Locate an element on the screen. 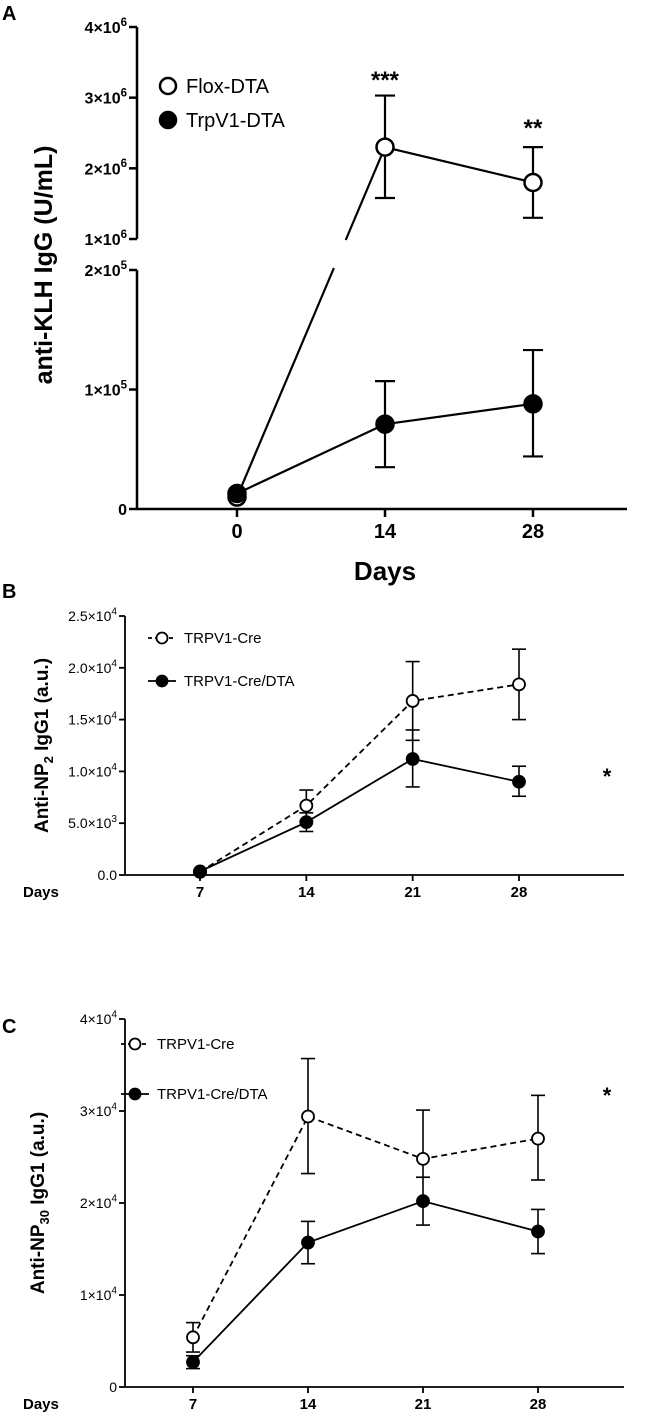  y-tick-label: 4×10⁴ is located at coordinates (99, 1018).